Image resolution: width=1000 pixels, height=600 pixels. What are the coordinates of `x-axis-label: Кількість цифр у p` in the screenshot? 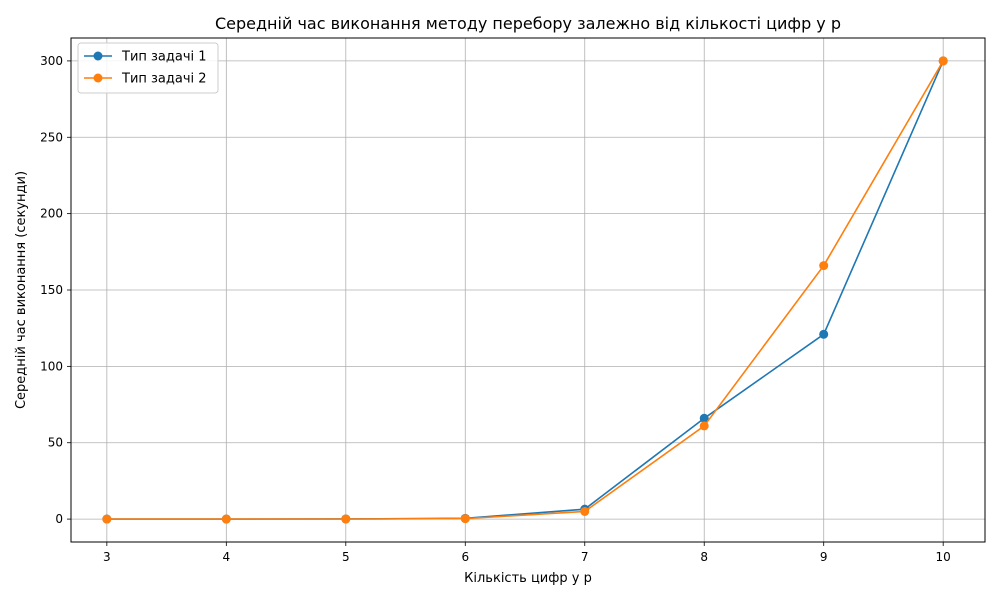 It's located at (528, 578).